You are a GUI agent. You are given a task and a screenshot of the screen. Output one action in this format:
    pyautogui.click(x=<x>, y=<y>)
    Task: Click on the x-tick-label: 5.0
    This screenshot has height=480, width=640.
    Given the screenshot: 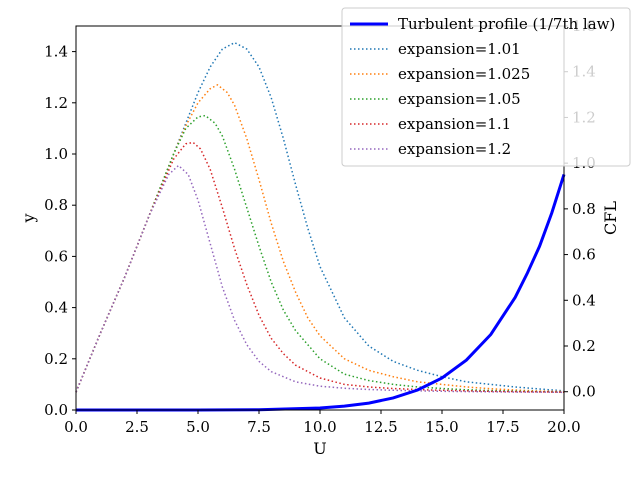 What is the action you would take?
    pyautogui.click(x=198, y=427)
    